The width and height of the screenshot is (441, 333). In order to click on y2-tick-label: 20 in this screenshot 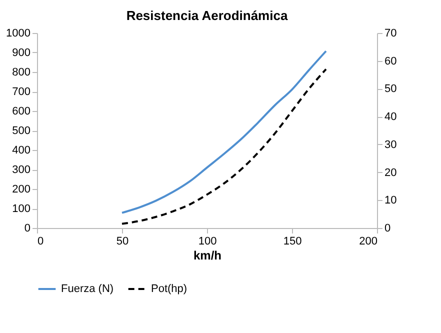, I will do `click(390, 172)`.